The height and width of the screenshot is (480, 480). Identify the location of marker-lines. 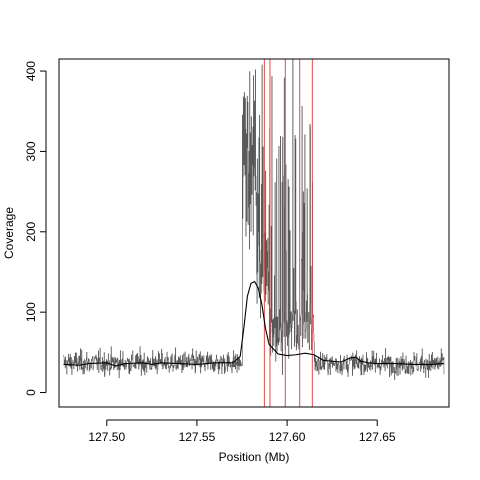
(288, 233).